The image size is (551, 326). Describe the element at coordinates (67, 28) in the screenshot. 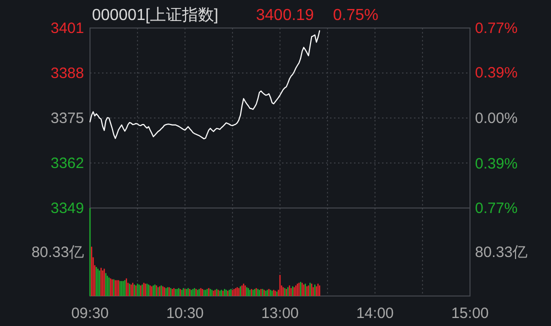

I see `y-tick-label: 3401` at that location.